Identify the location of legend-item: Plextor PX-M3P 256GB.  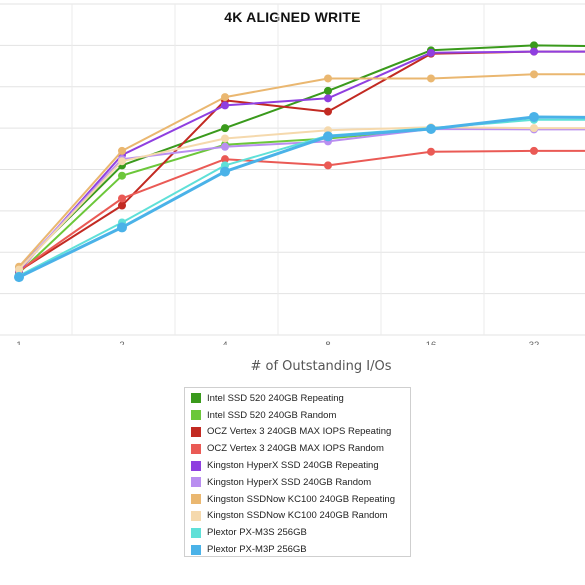
(300, 549).